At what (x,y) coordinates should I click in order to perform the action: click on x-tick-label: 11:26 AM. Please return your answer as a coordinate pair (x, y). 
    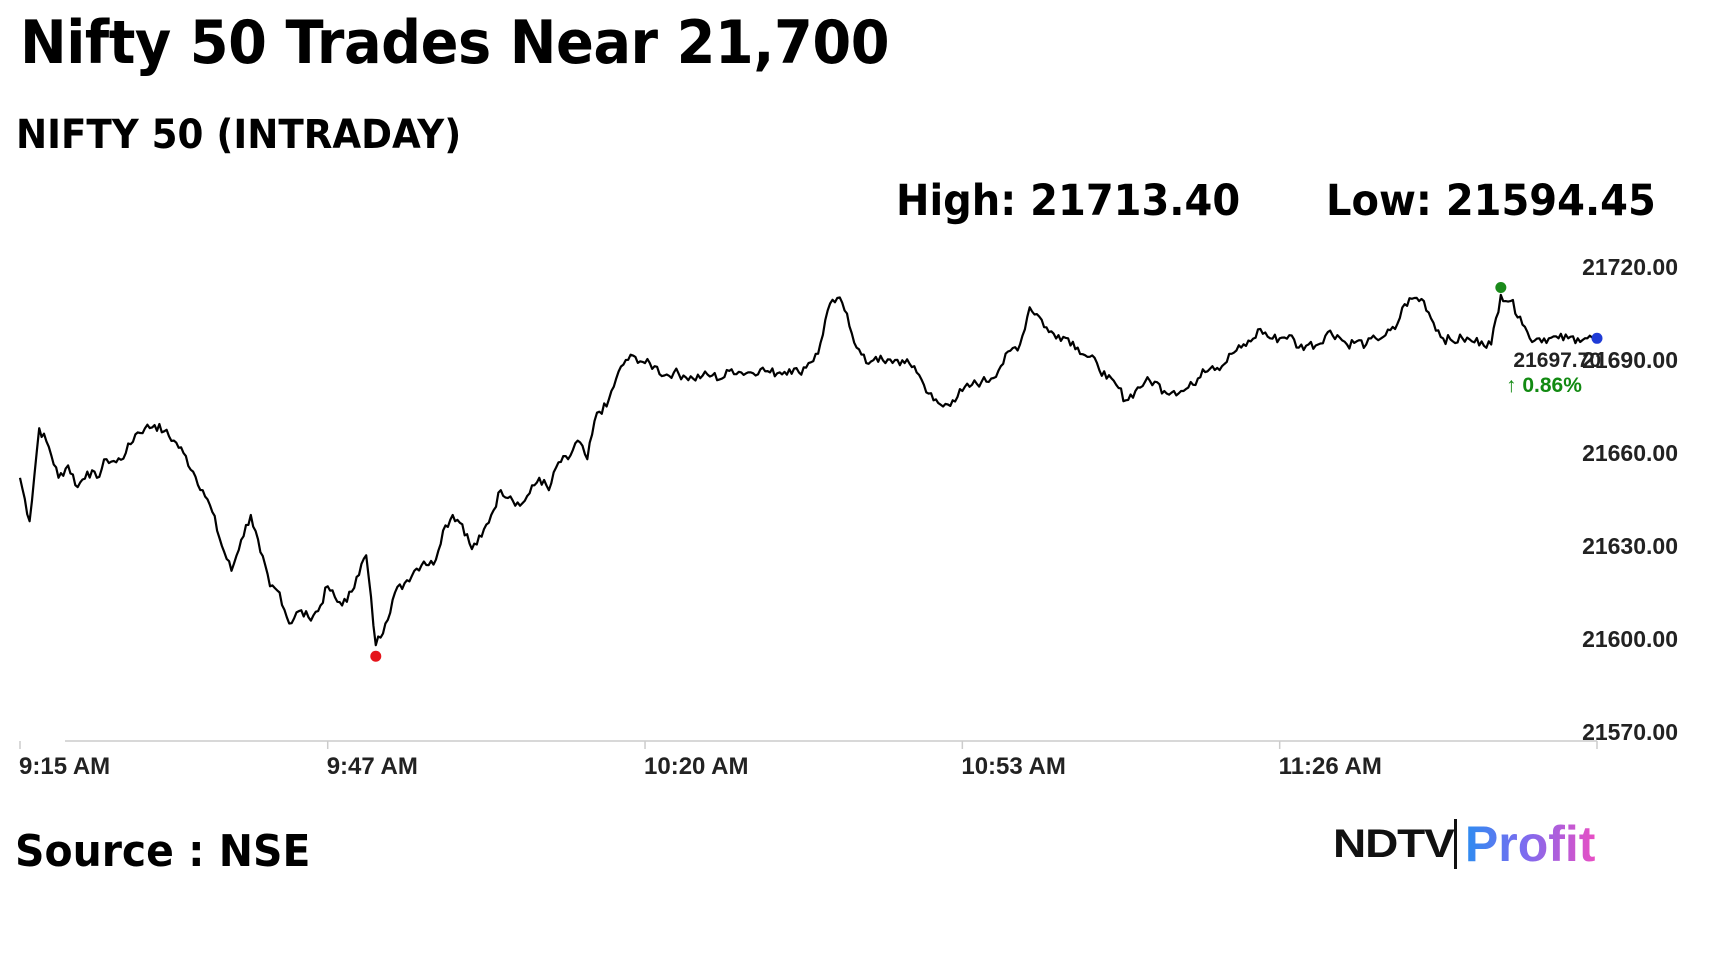
    Looking at the image, I should click on (1330, 766).